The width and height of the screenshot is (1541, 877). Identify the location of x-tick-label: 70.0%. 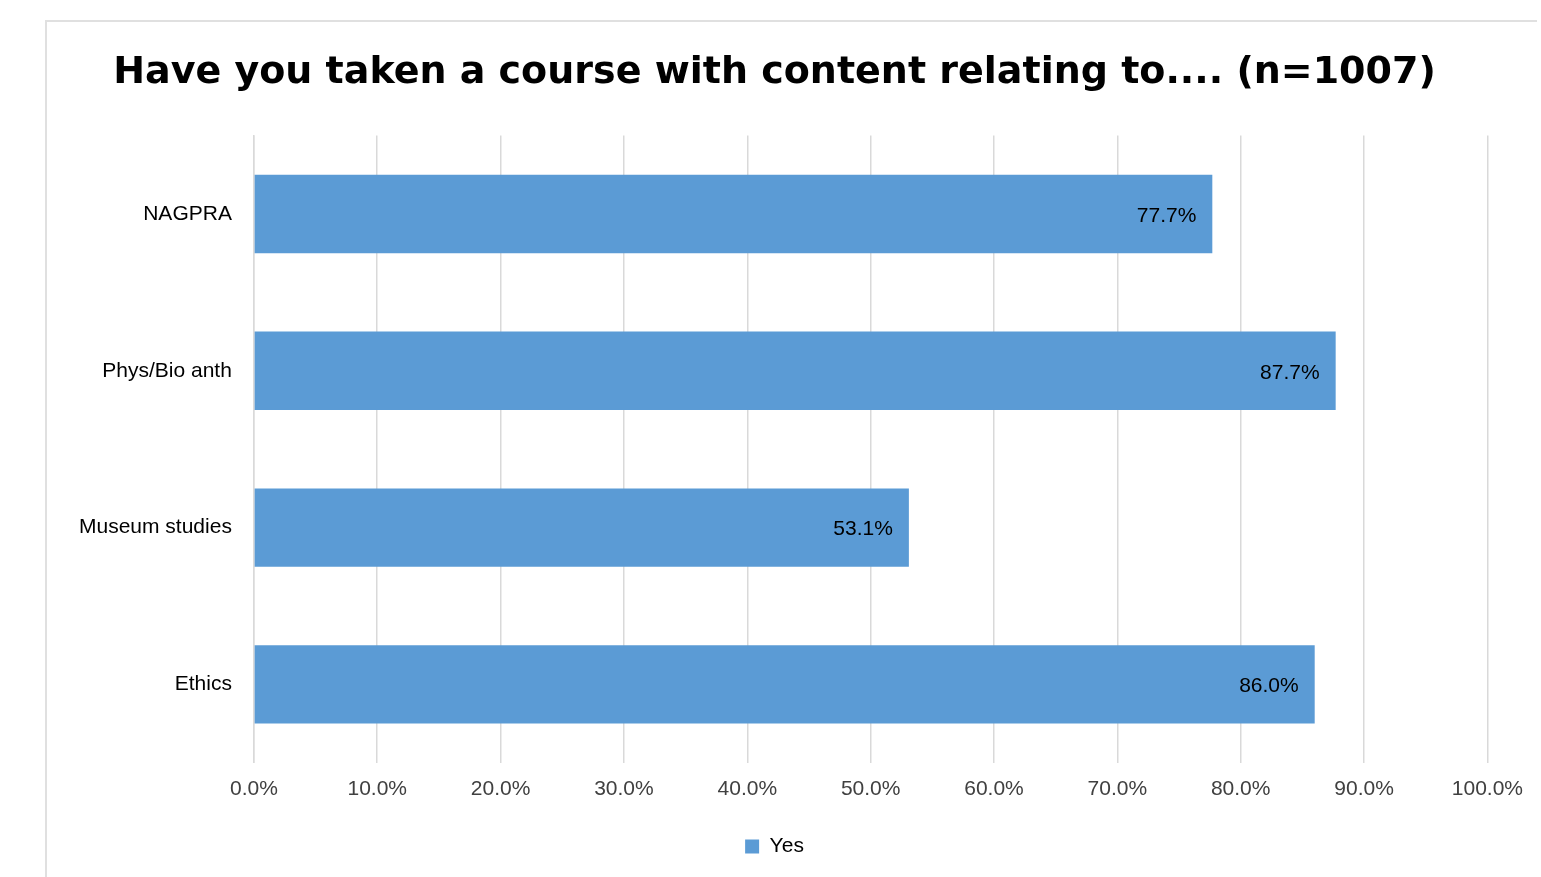
(1117, 788).